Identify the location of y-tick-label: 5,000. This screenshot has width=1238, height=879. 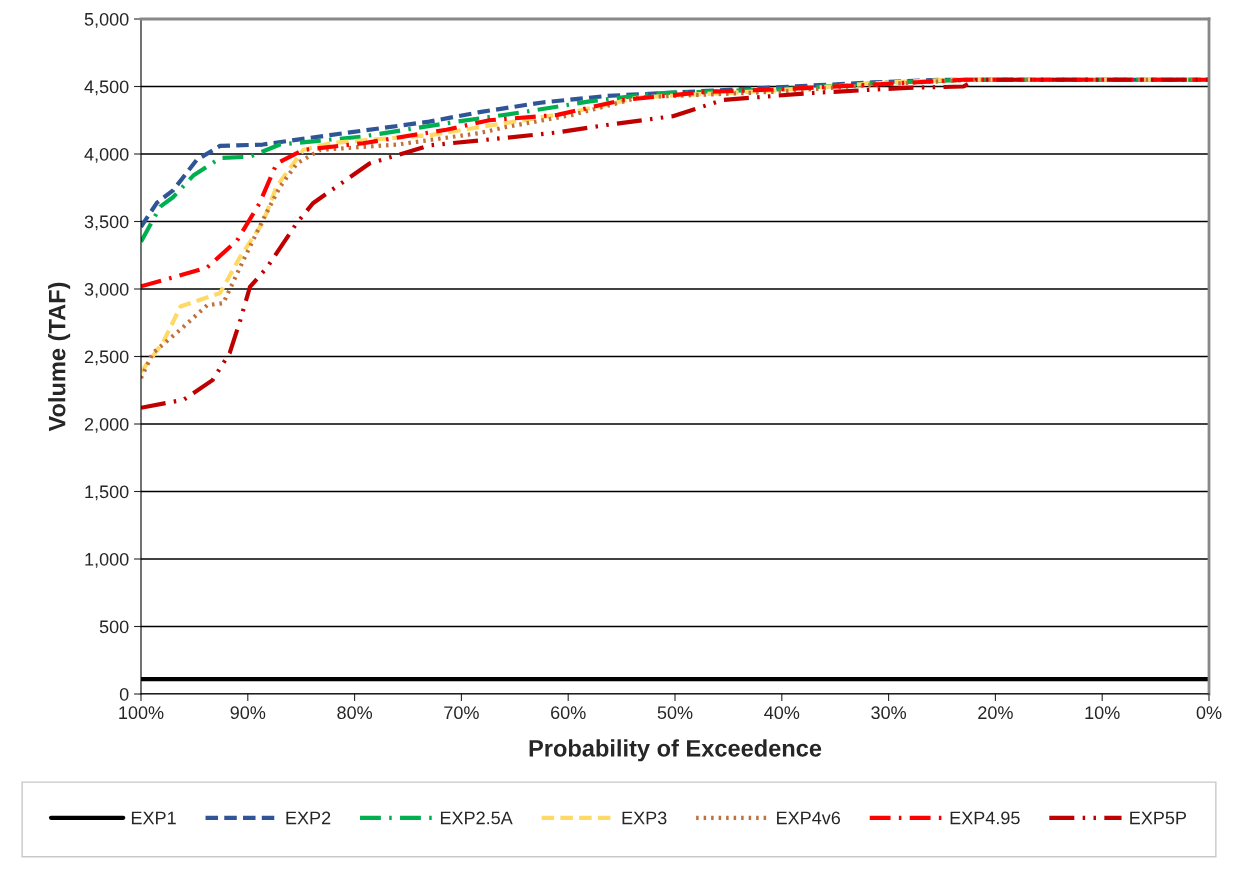
(106, 20).